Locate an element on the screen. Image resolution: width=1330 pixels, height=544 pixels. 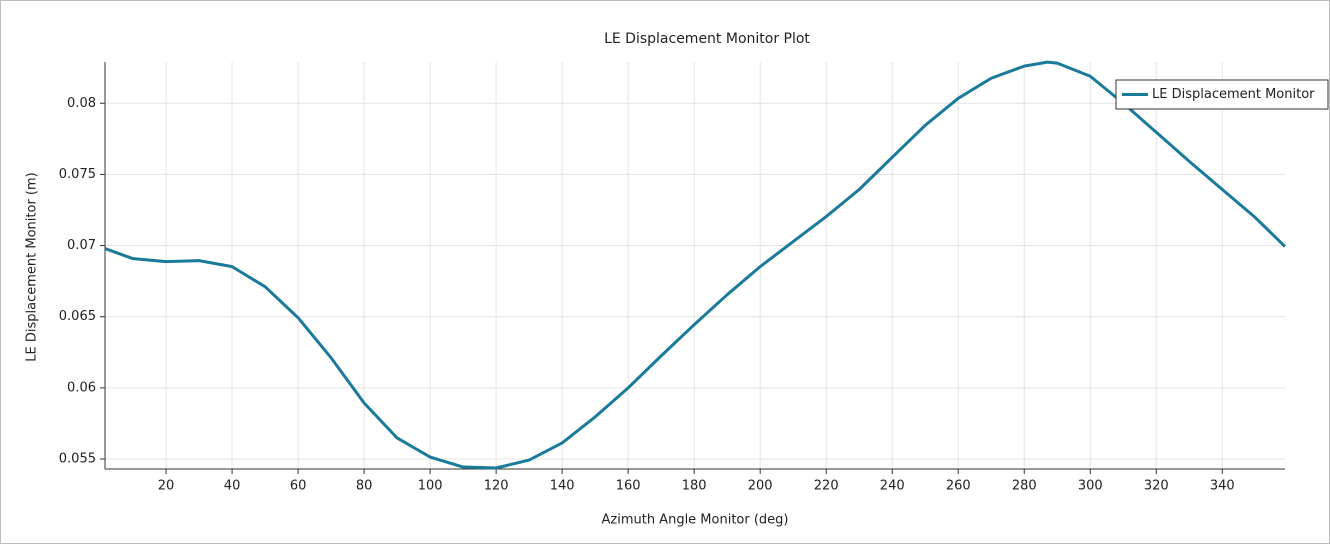
x-tick-label: 140 is located at coordinates (562, 486).